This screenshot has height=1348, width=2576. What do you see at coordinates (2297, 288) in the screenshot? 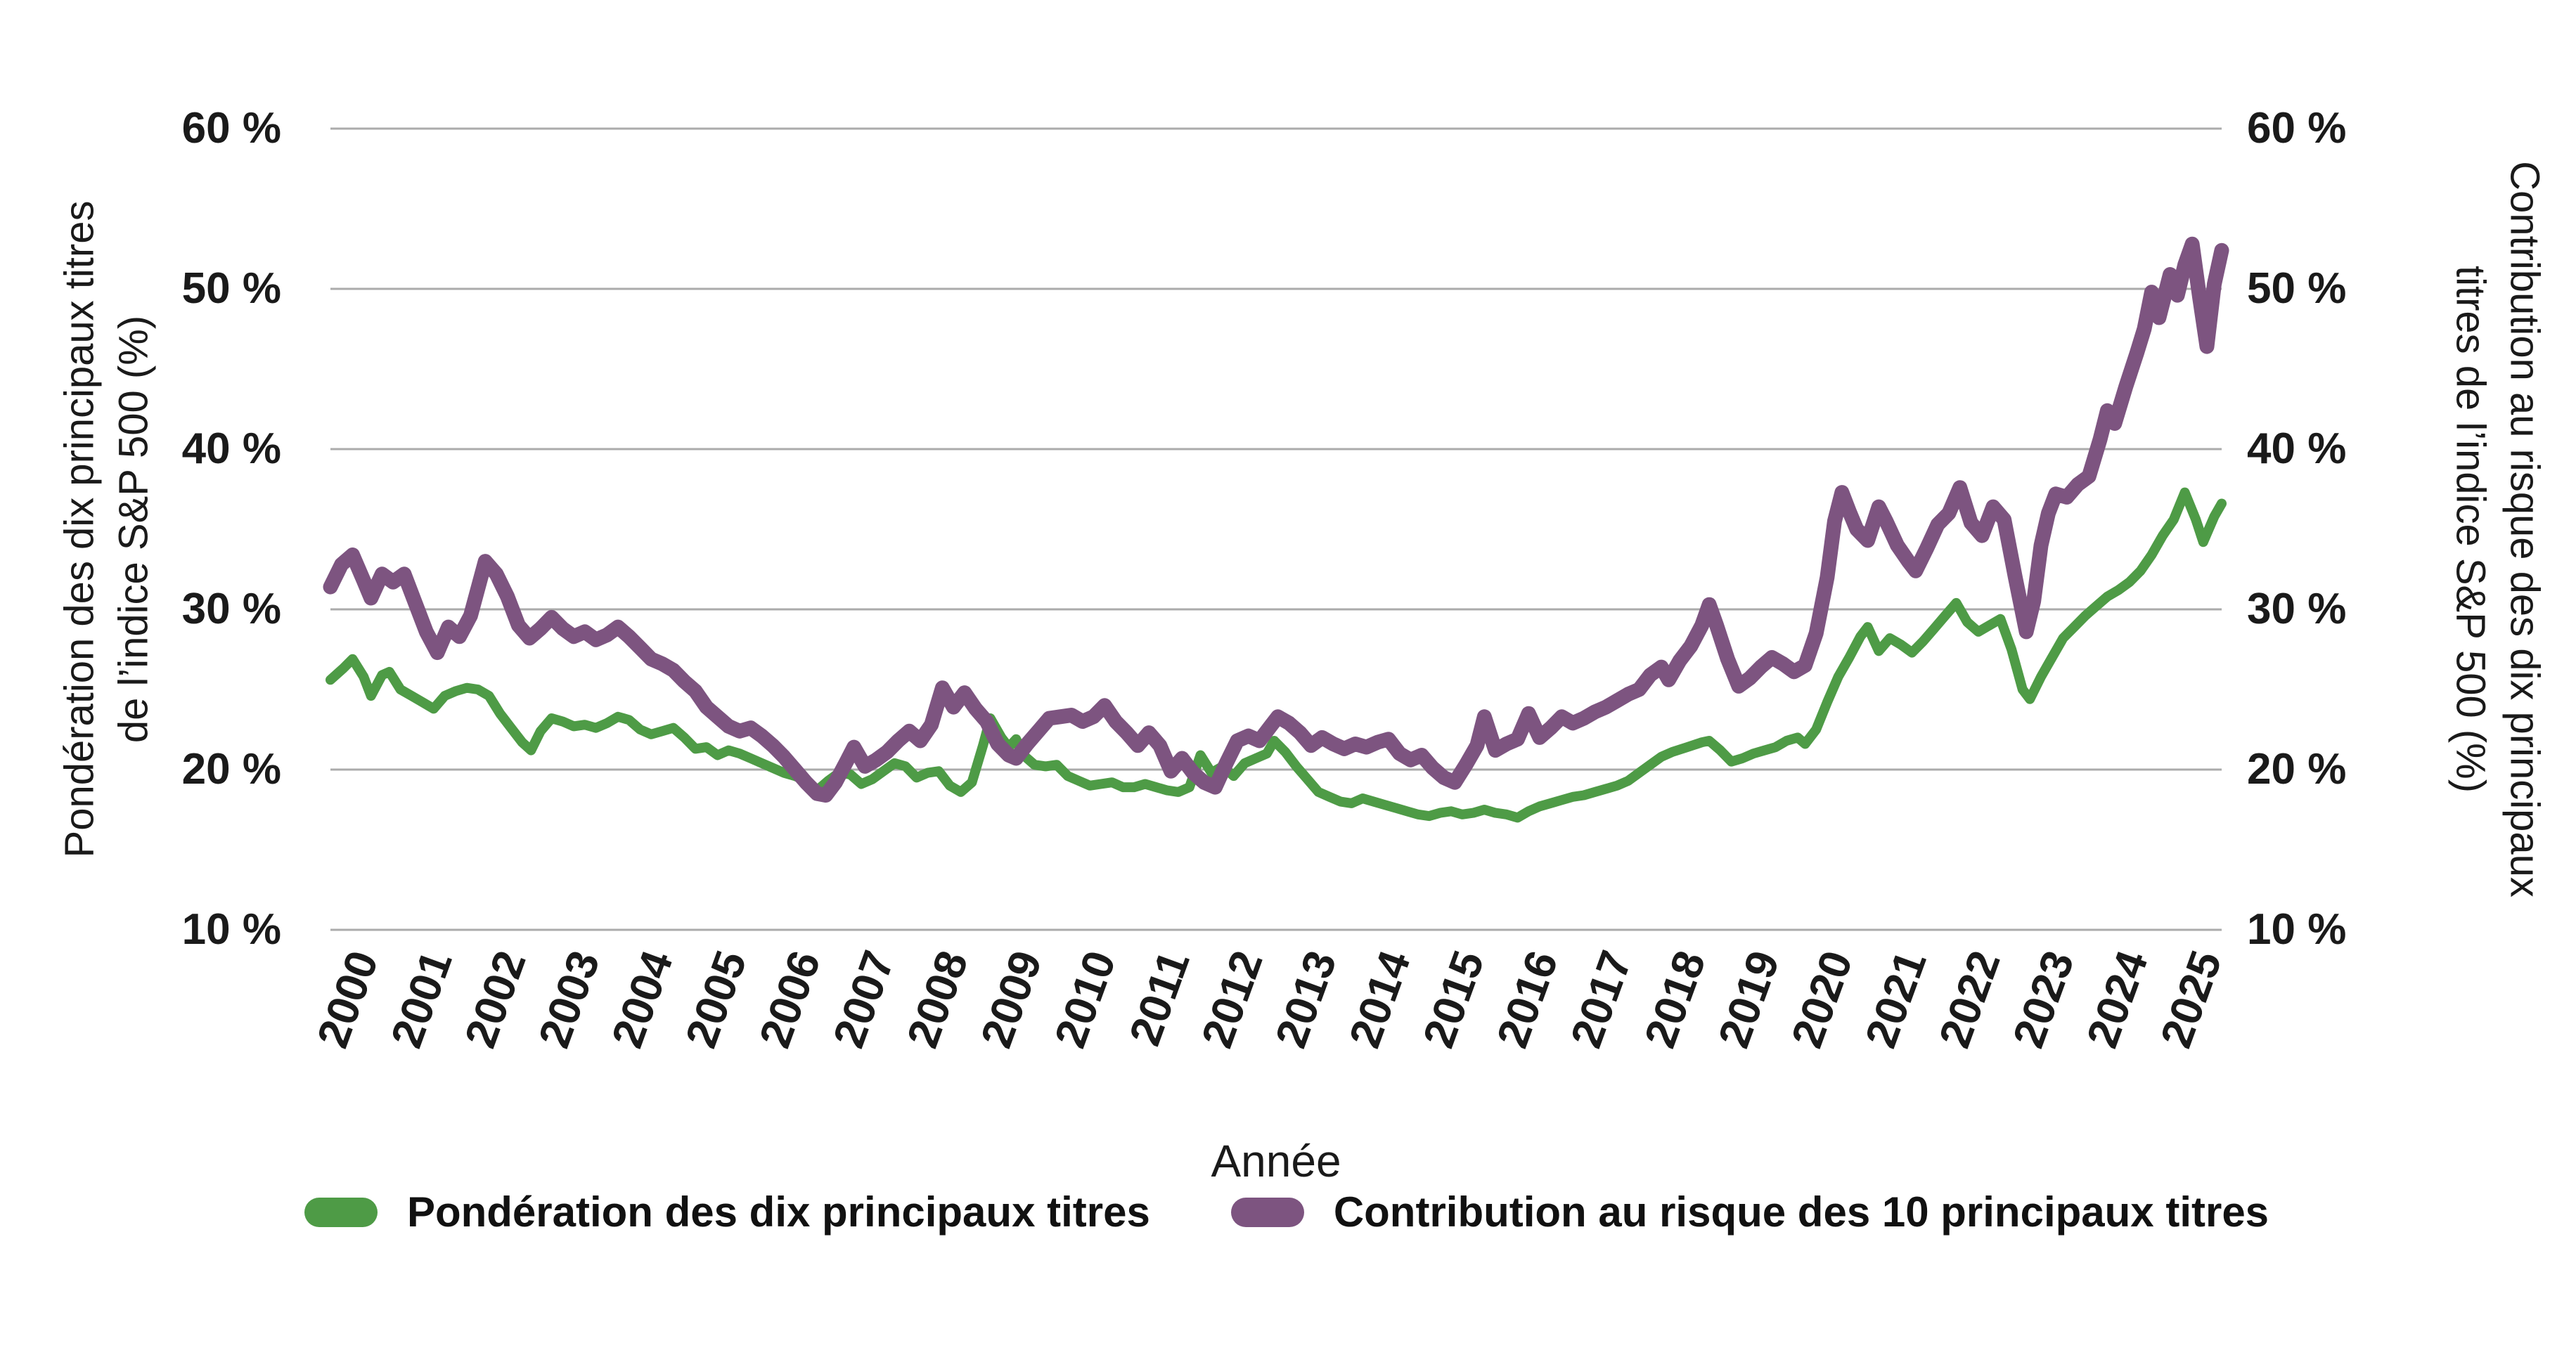
I see `y-tick-right-50: 50 %` at bounding box center [2297, 288].